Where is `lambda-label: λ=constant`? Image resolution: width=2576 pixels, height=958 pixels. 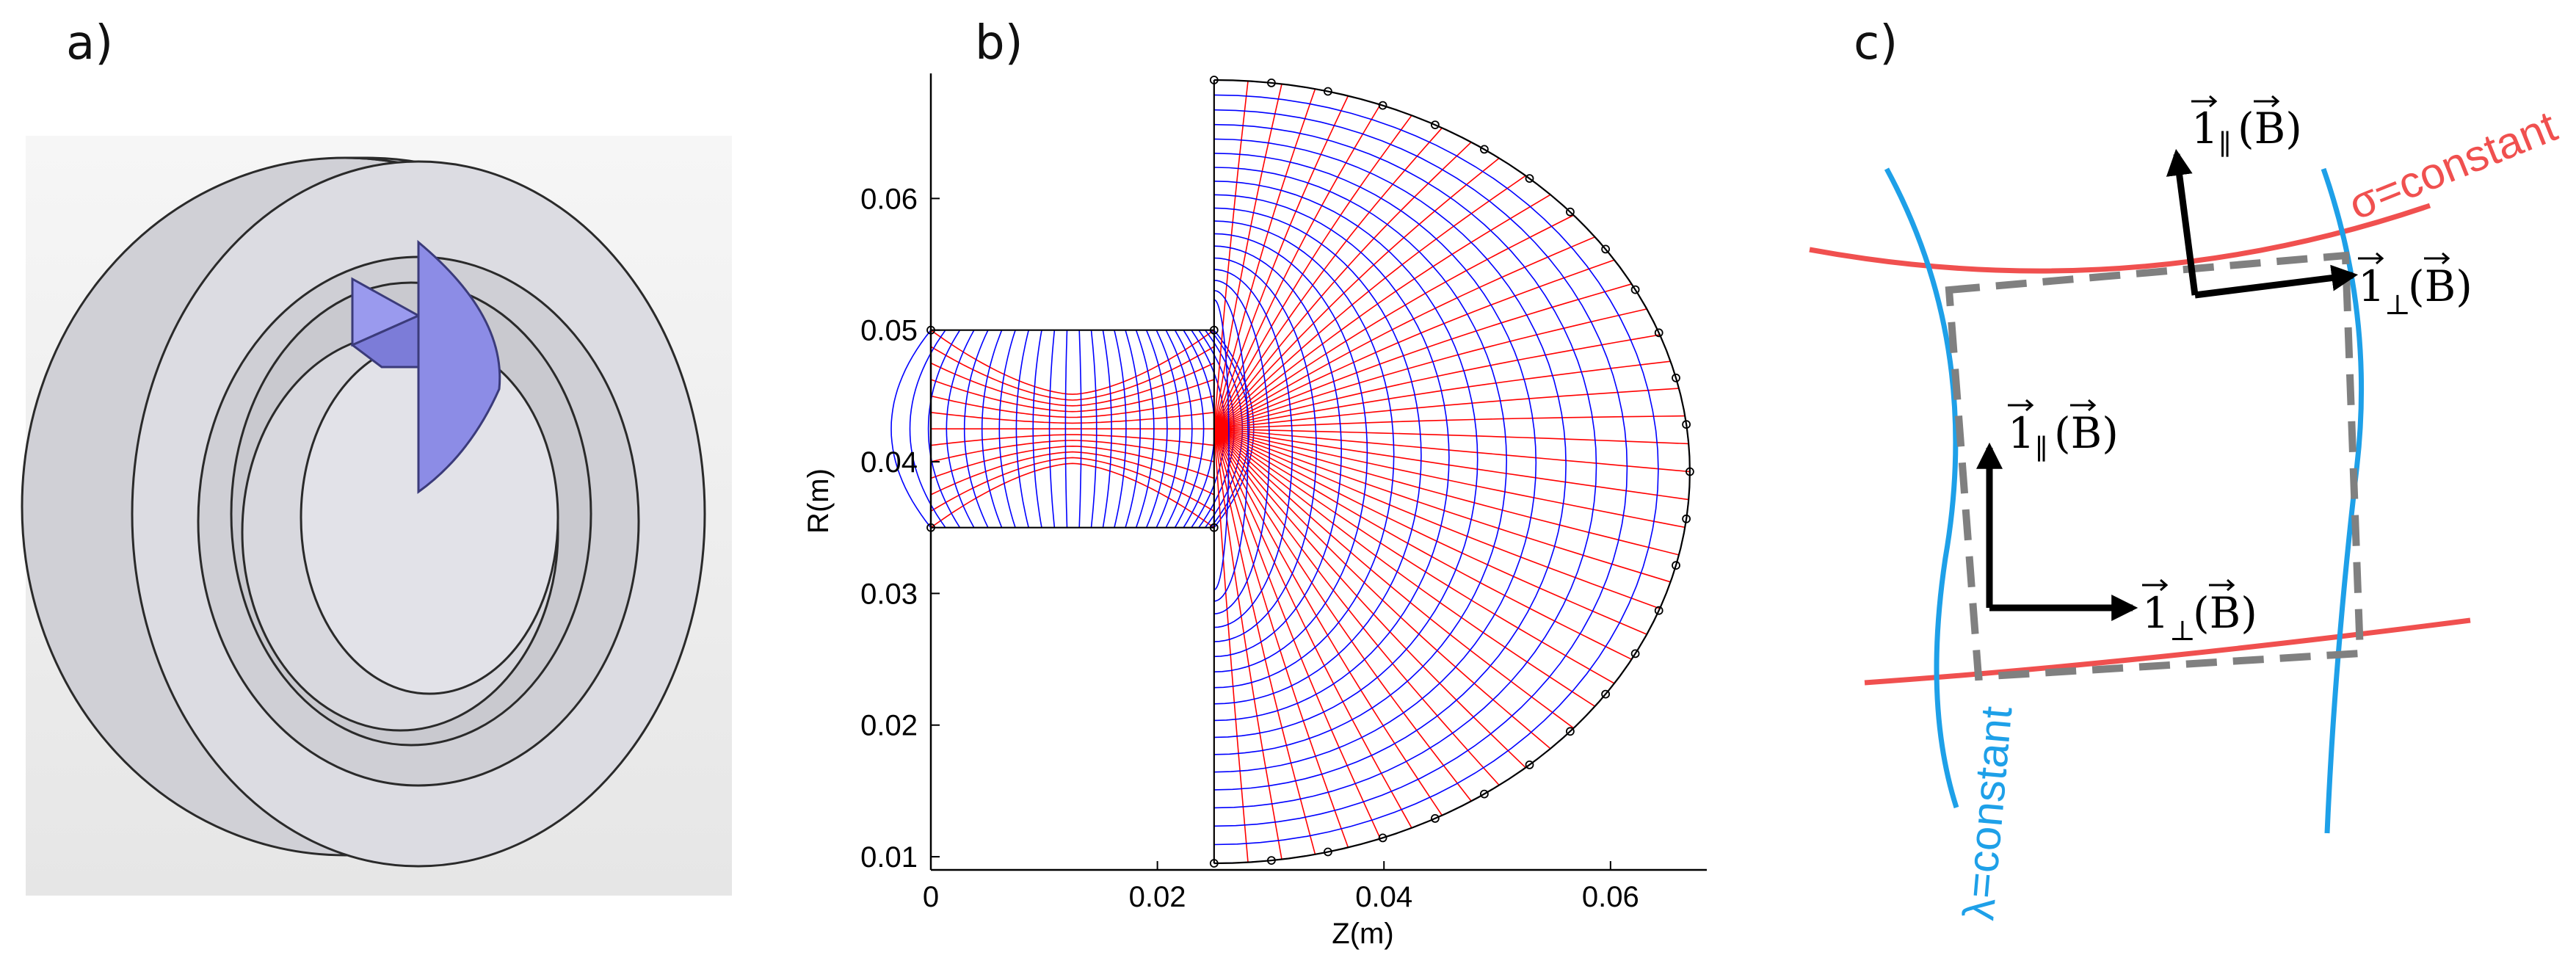 lambda-label: λ=constant is located at coordinates (1987, 813).